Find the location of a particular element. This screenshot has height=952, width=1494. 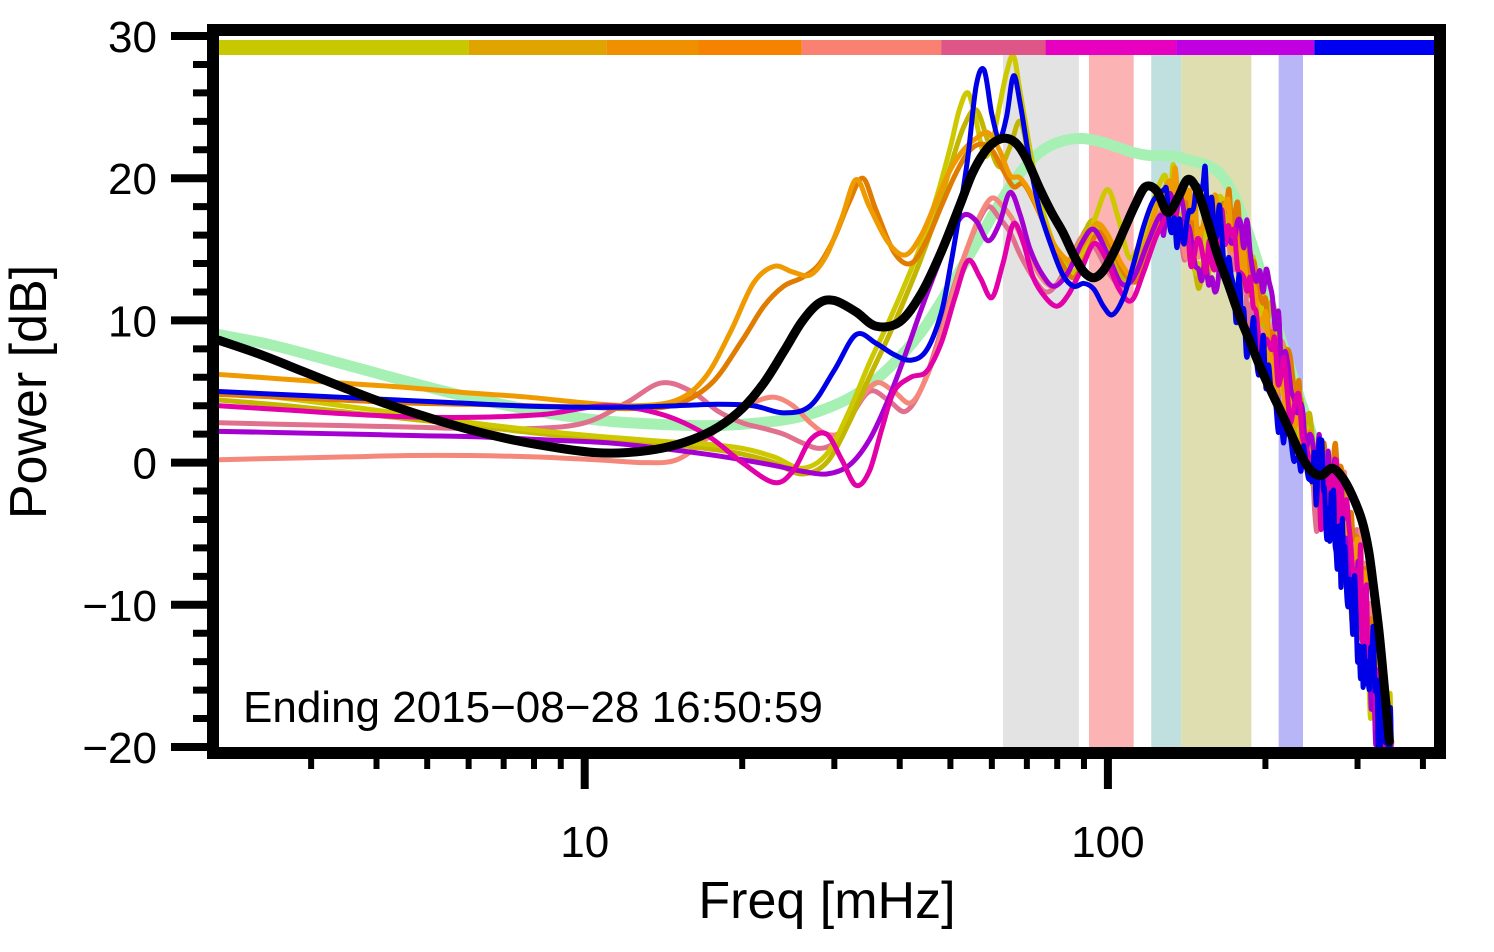

y-tick-label: 30 is located at coordinates (132, 37).